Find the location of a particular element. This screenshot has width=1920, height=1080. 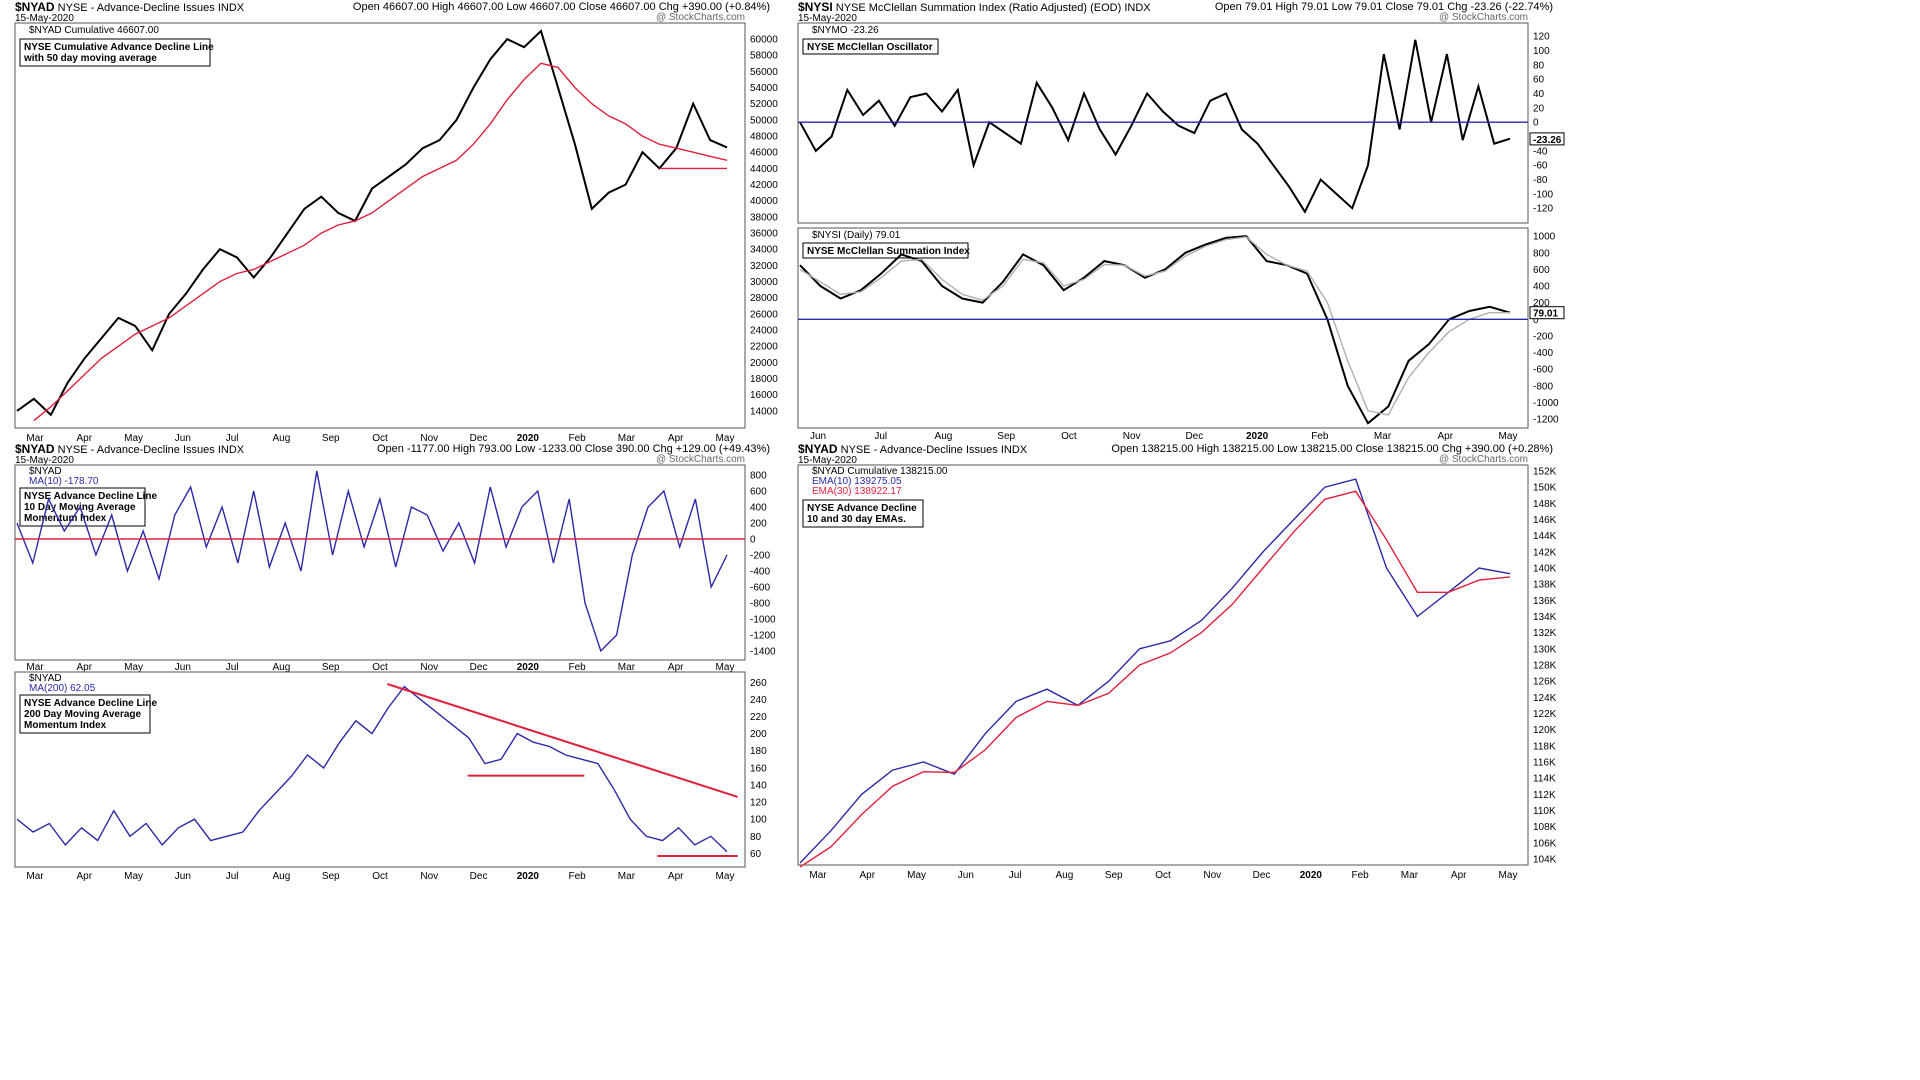

nymo-series--nymo is located at coordinates (1155, 126).